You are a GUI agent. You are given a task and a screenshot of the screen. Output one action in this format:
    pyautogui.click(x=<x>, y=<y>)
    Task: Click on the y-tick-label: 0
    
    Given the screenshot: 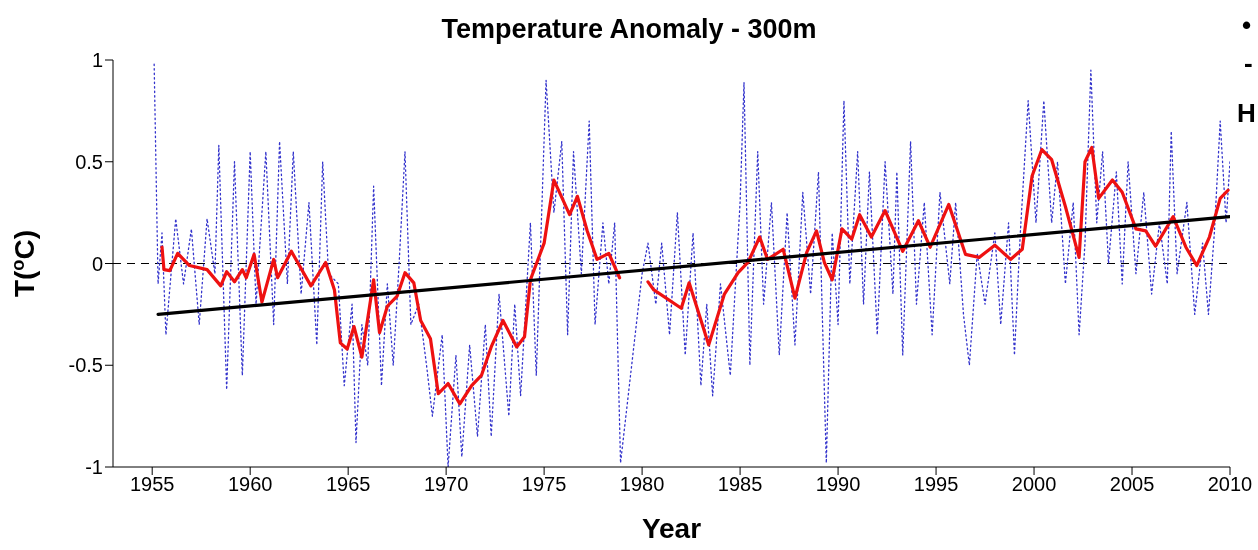 What is the action you would take?
    pyautogui.click(x=97, y=263)
    